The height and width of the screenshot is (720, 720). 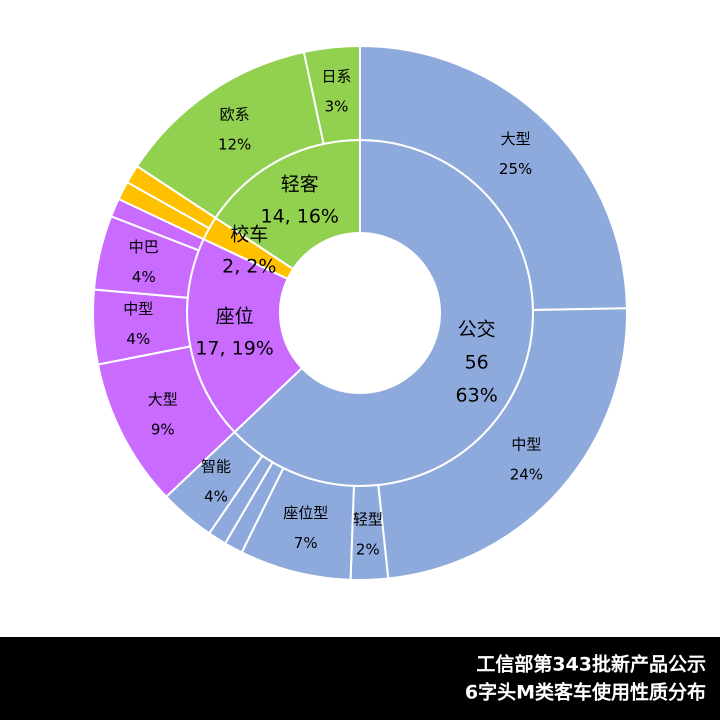 I want to click on footer-band, so click(x=360, y=678).